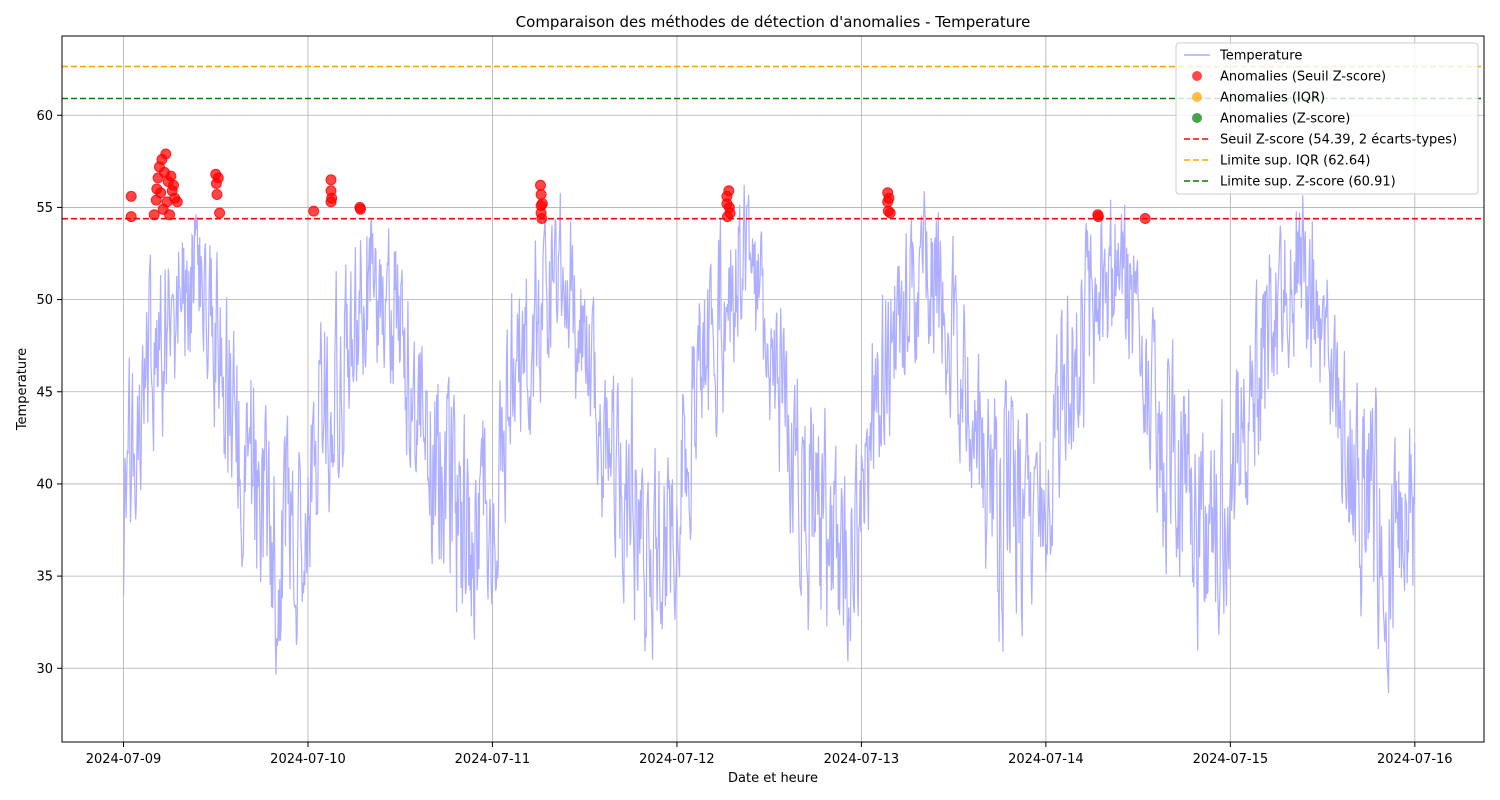 The image size is (1500, 800). What do you see at coordinates (1295, 161) in the screenshot?
I see `legend-iqr-limit-label: Limite sup. IQR (62.64)` at bounding box center [1295, 161].